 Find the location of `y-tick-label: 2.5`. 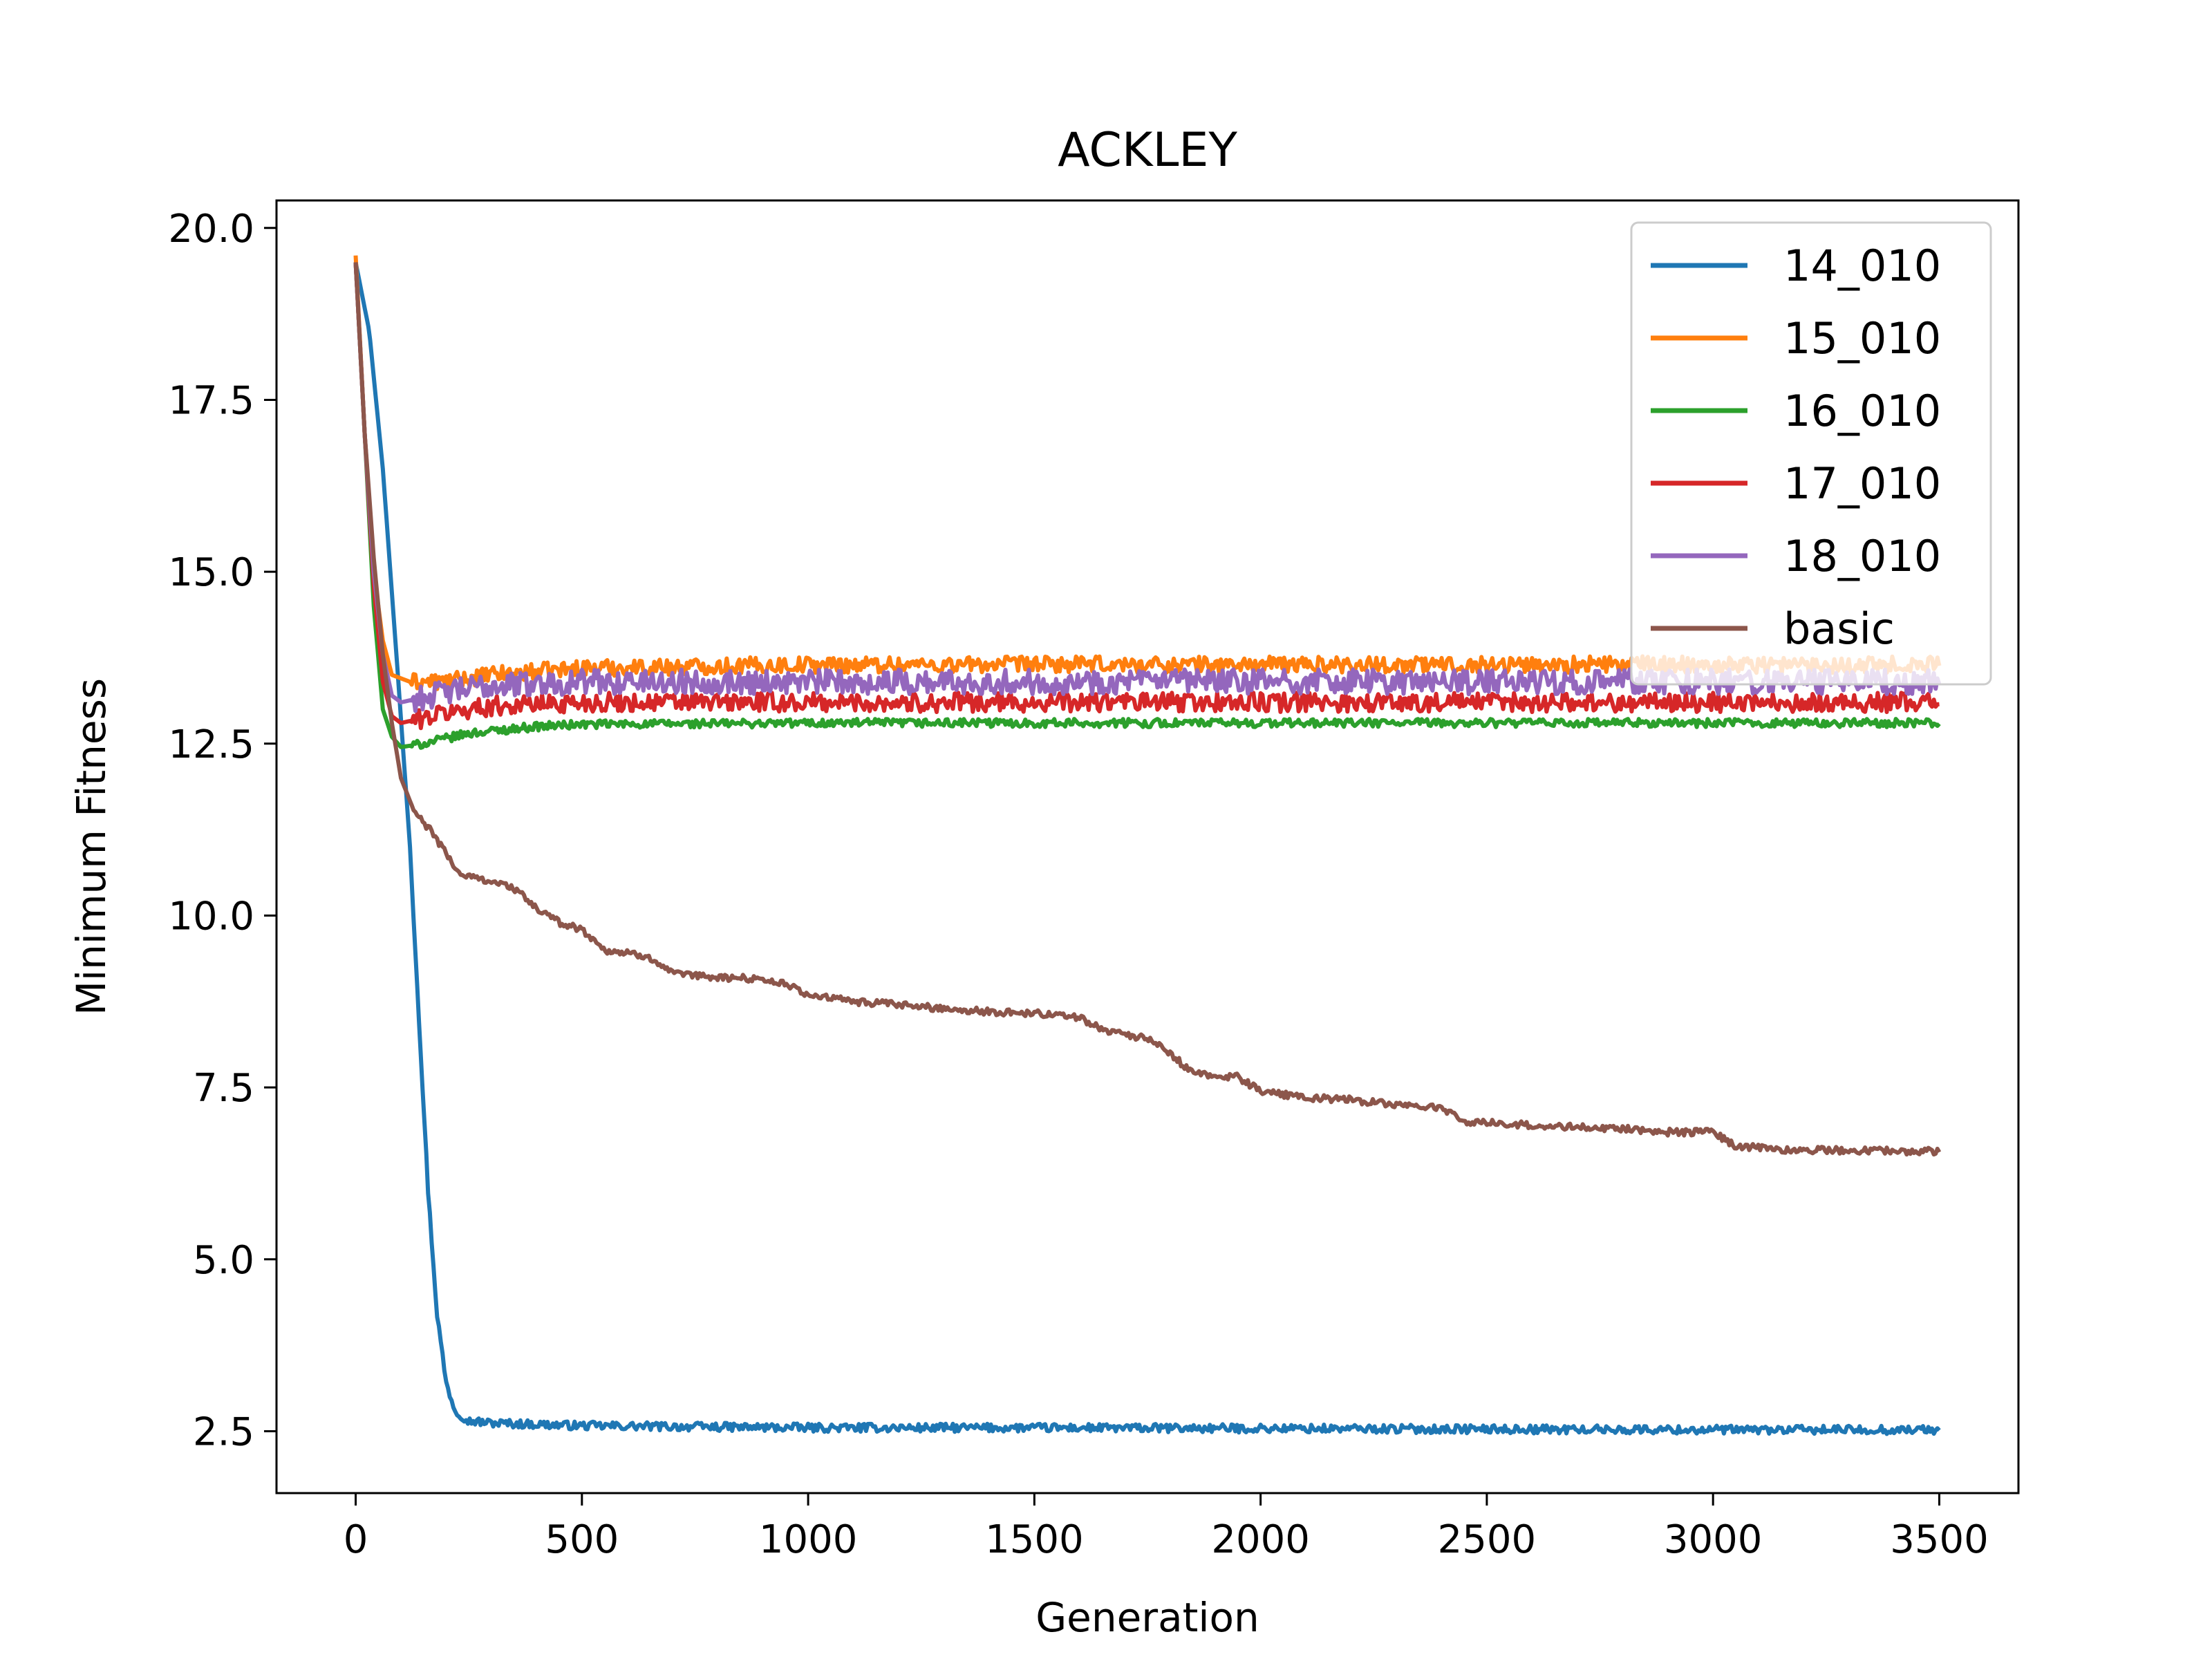

y-tick-label: 2.5 is located at coordinates (223, 1432).